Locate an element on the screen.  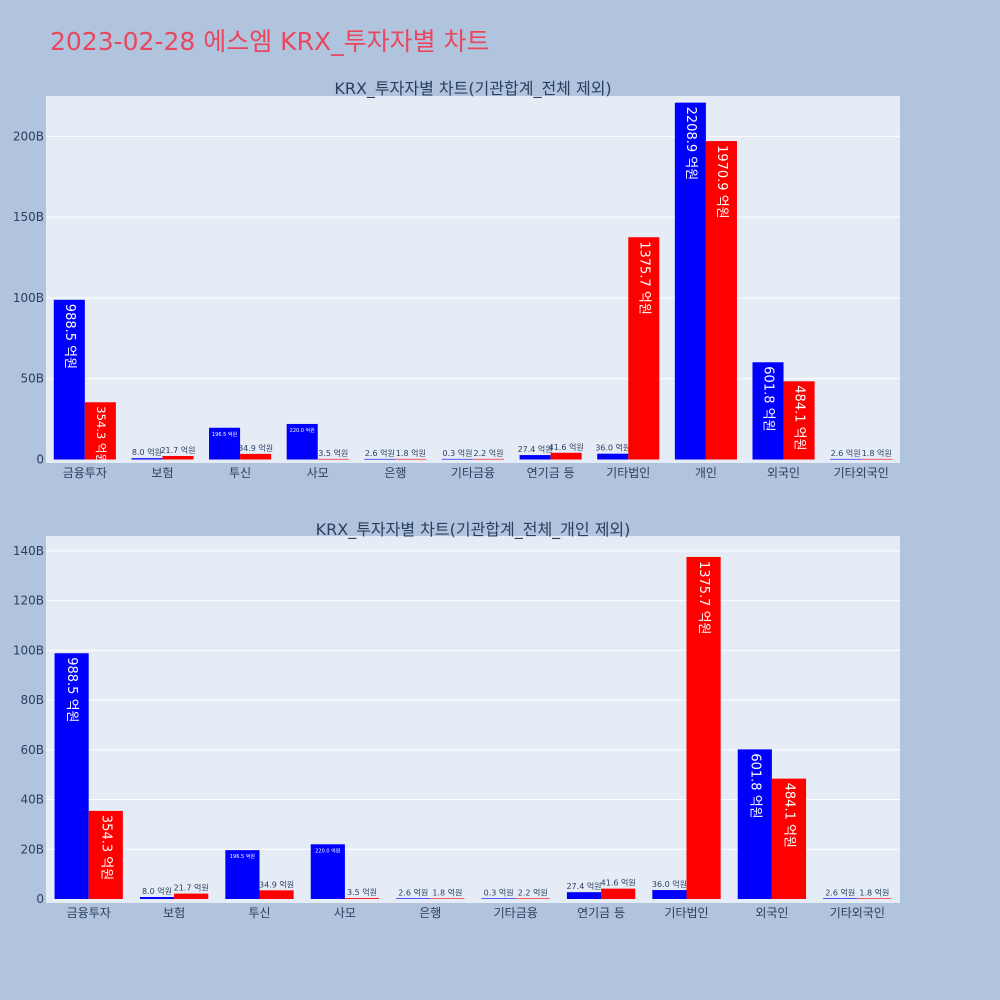
data-label: 2.2 억원 is located at coordinates (533, 892).